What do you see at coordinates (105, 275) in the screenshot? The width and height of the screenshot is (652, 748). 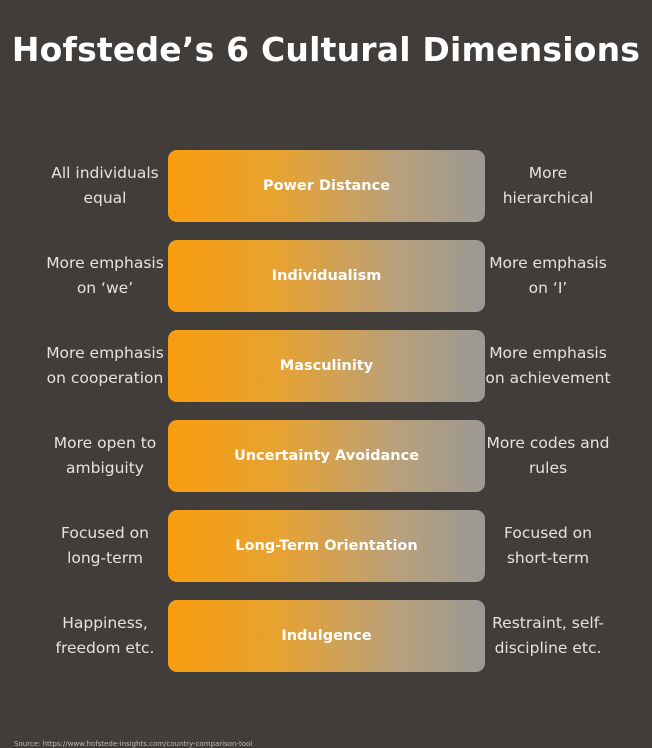 I see `left-pole-label: More emphasis on ‘we’` at bounding box center [105, 275].